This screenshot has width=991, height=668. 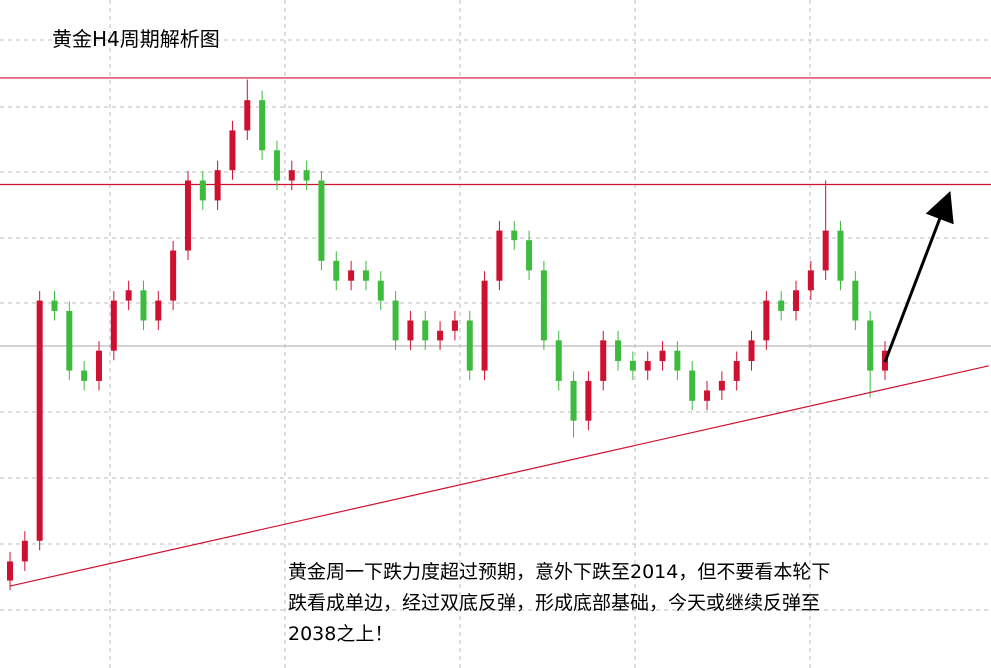 I want to click on annotation: 跌看成单边，经过双底反弹，形成底部基础，今天或继续反弹至, so click(x=554, y=603).